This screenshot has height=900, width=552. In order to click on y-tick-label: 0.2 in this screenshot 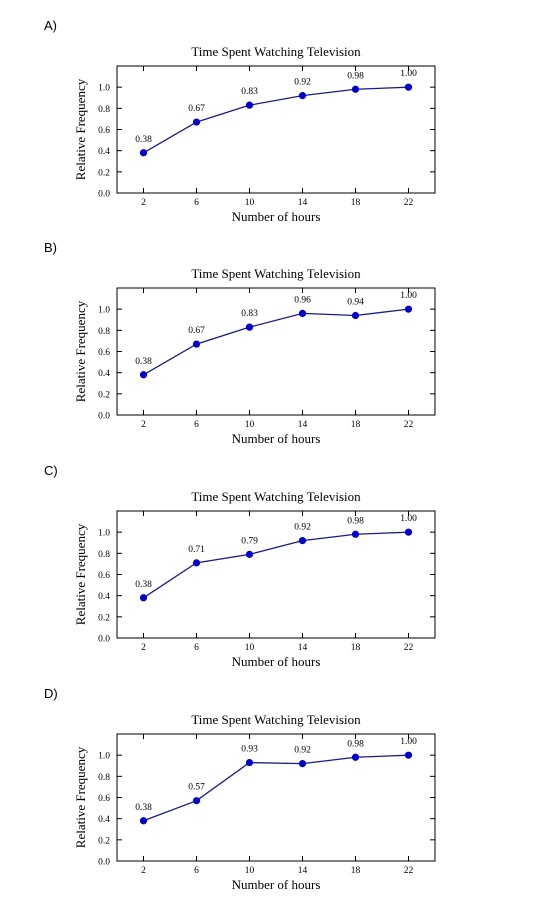, I will do `click(104, 618)`.